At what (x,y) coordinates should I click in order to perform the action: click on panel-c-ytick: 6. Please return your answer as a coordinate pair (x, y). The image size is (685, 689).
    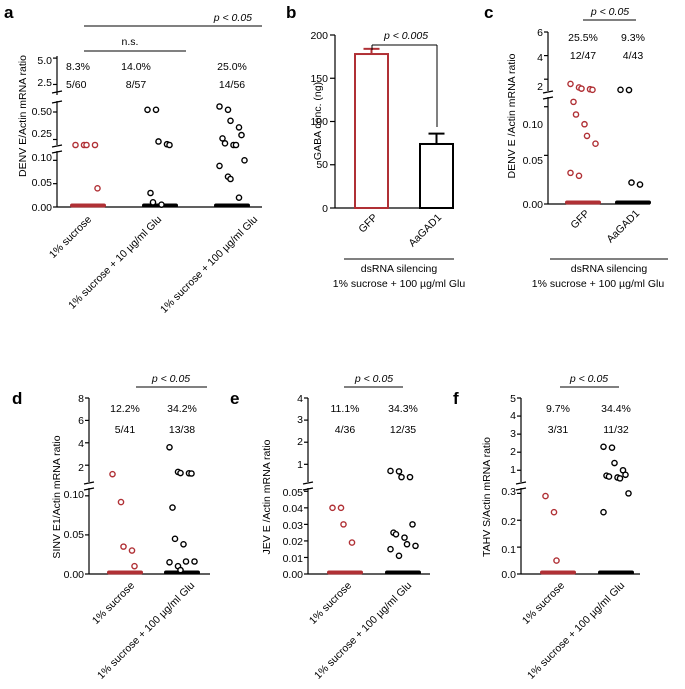
    Looking at the image, I should click on (540, 33).